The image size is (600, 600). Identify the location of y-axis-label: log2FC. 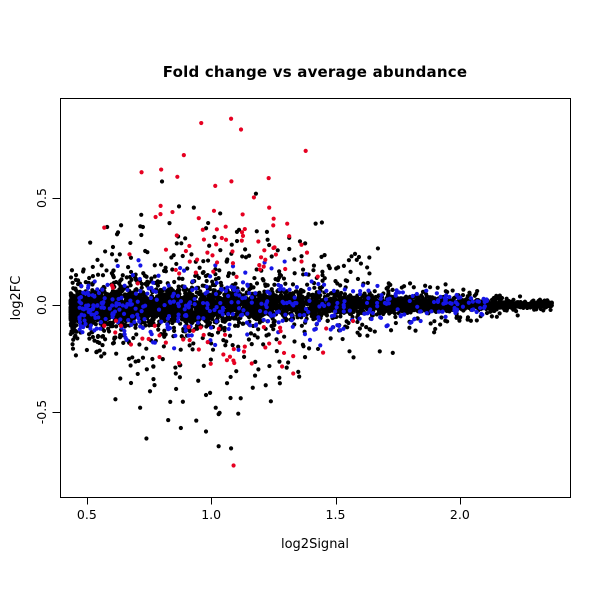
(16, 298).